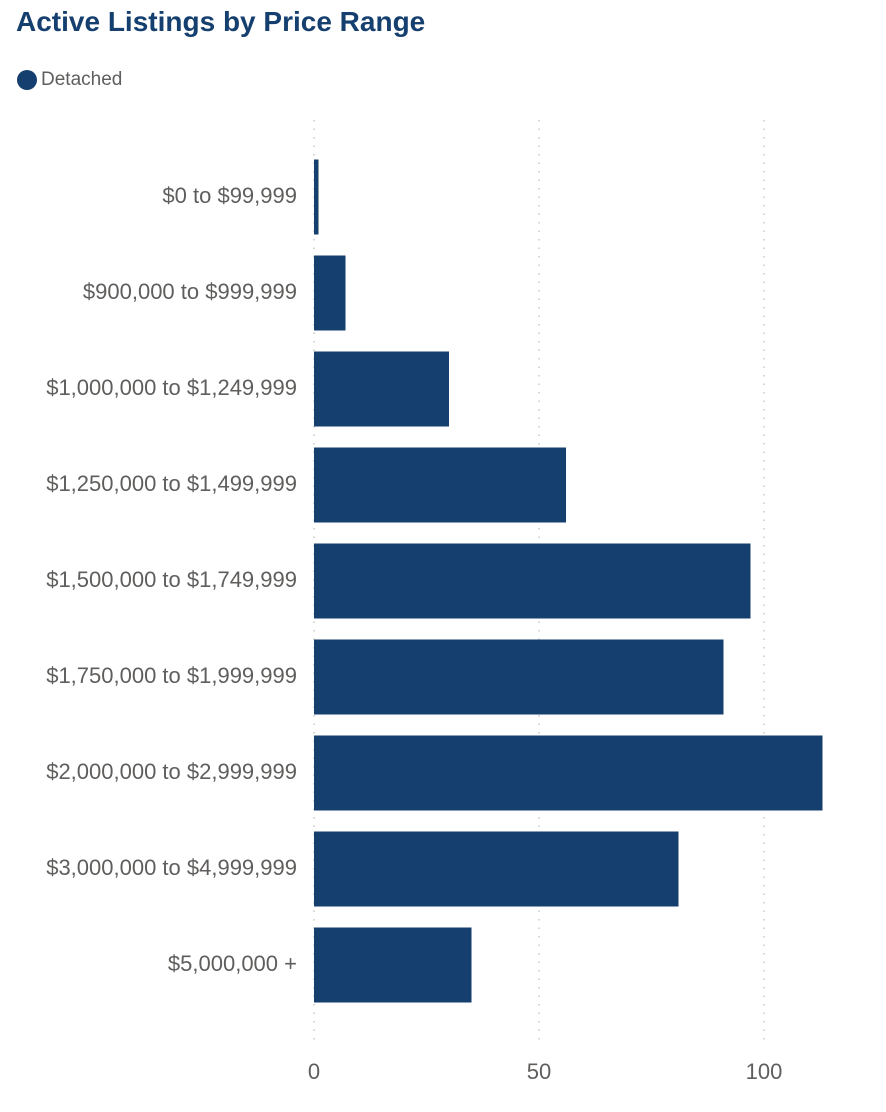 This screenshot has width=886, height=1112. What do you see at coordinates (190, 291) in the screenshot?
I see `category-label-900-000-to-999-999: $900,000 to $999,999` at bounding box center [190, 291].